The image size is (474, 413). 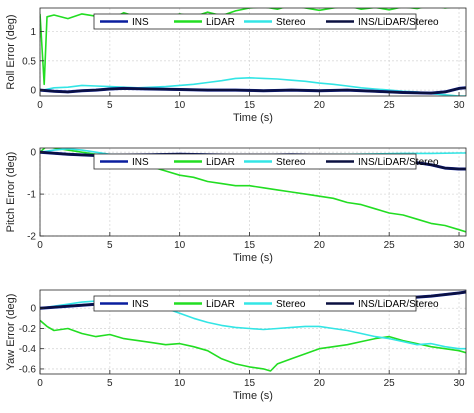 I want to click on yaw-legend-ins-label: INS, so click(x=140, y=304).